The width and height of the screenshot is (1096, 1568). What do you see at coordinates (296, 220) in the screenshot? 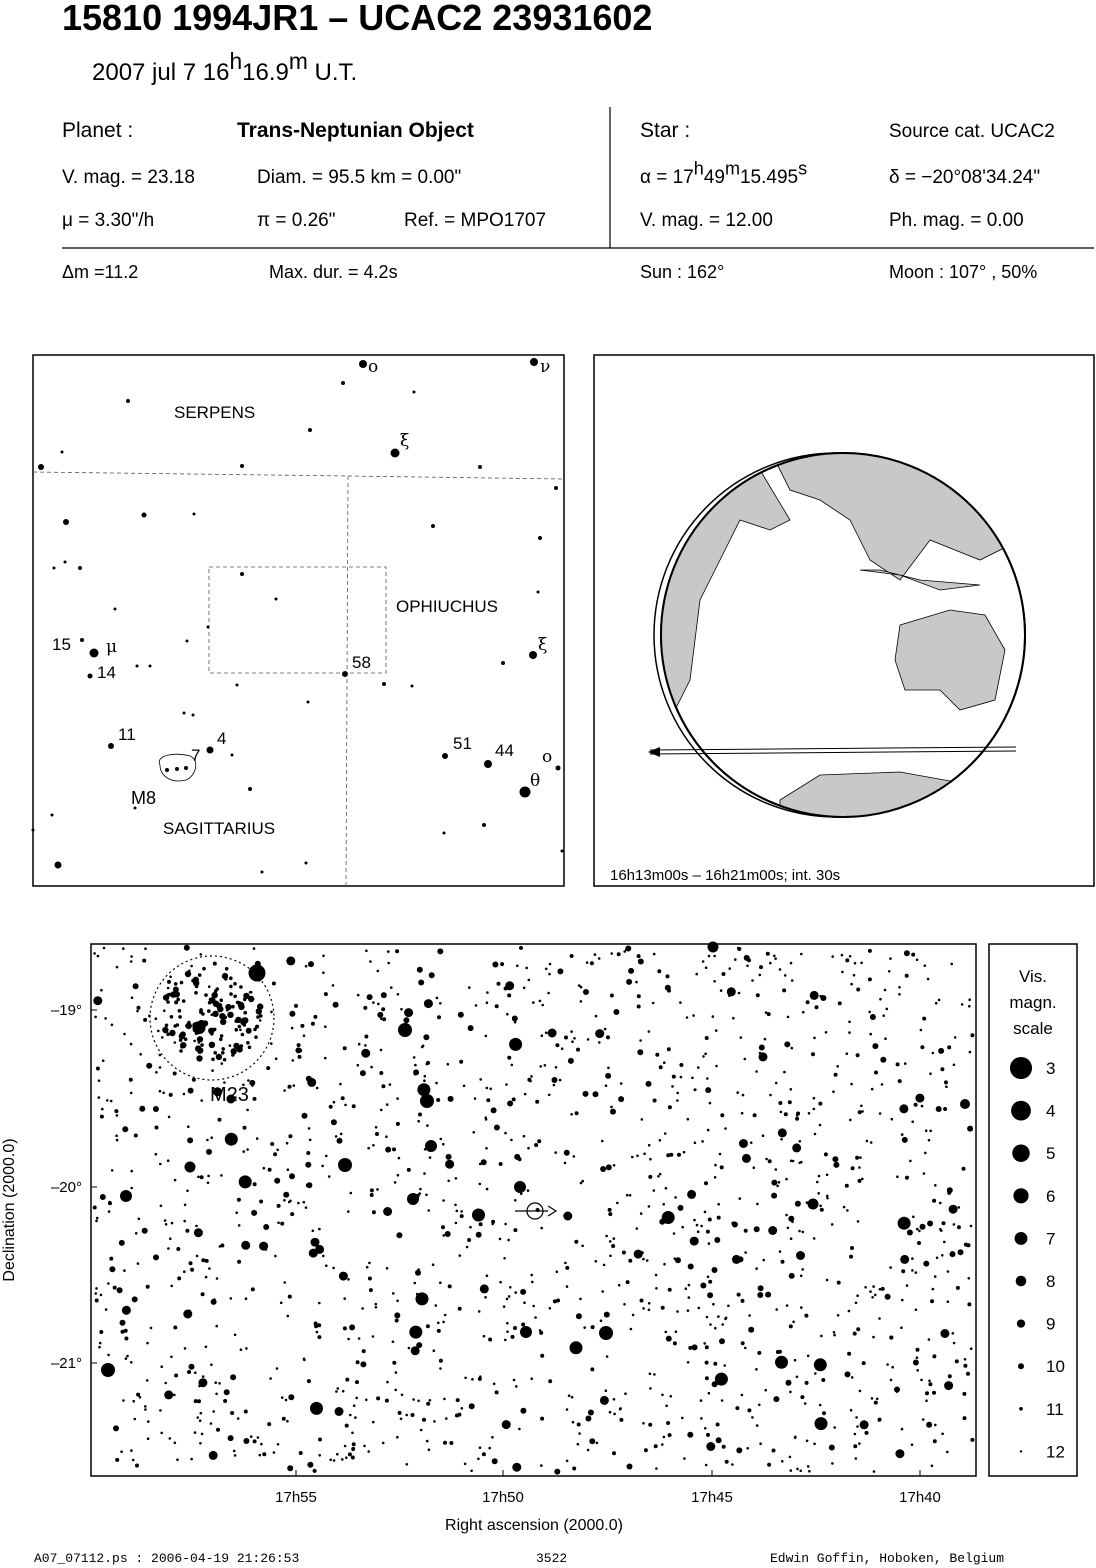
I see `label: π = 0.26"` at bounding box center [296, 220].